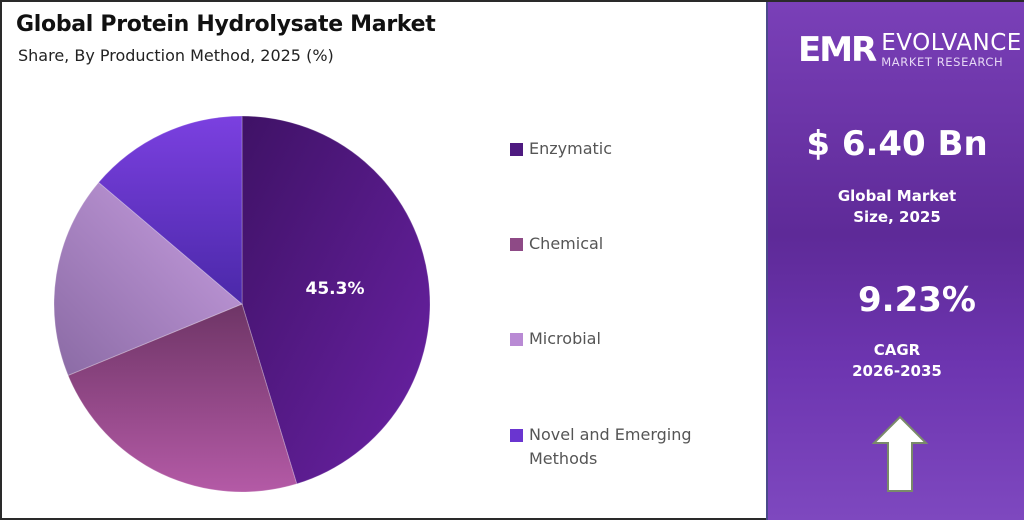 The height and width of the screenshot is (520, 1024). What do you see at coordinates (610, 446) in the screenshot?
I see `legend-label: Novel and Emerging Methods` at bounding box center [610, 446].